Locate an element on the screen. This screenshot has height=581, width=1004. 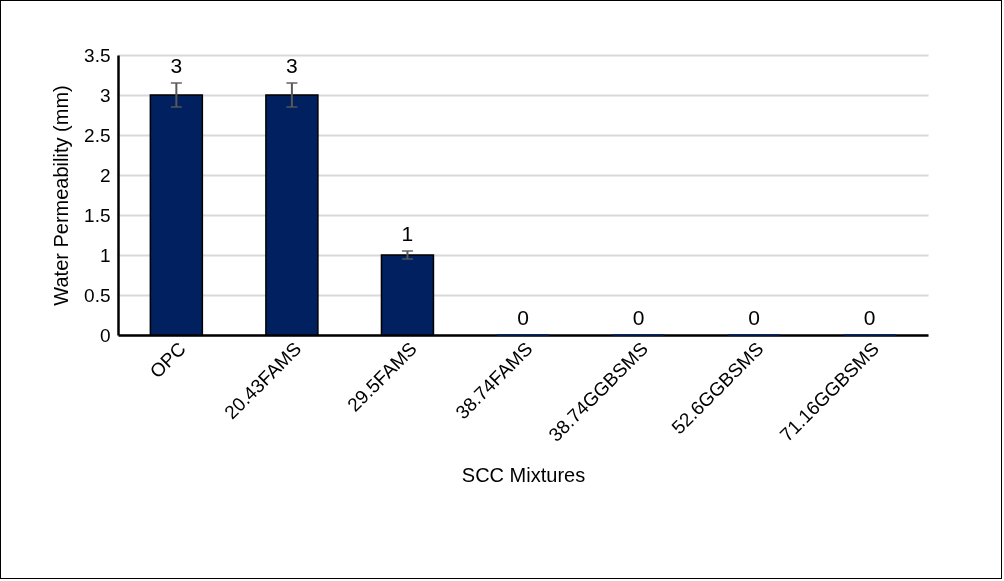
y-tick-label: 3.5 is located at coordinates (97, 55).